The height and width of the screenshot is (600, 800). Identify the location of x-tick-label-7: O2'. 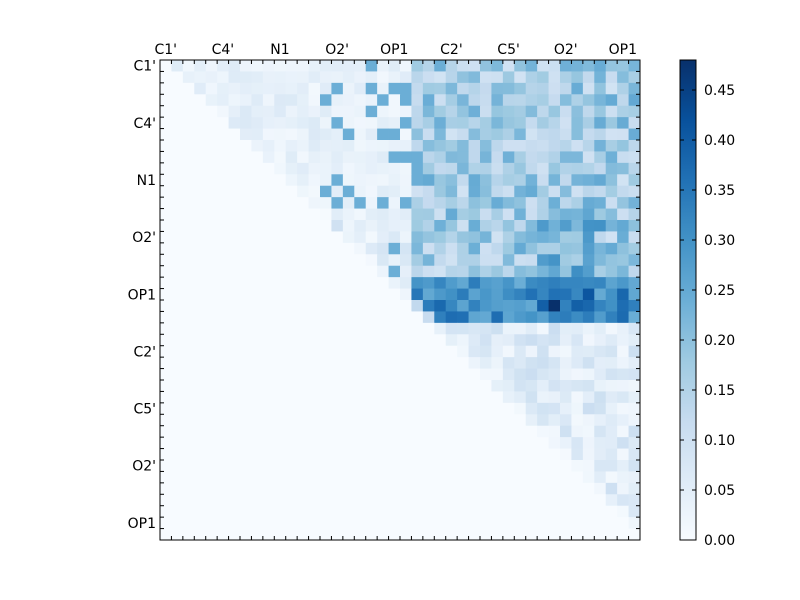
(566, 50).